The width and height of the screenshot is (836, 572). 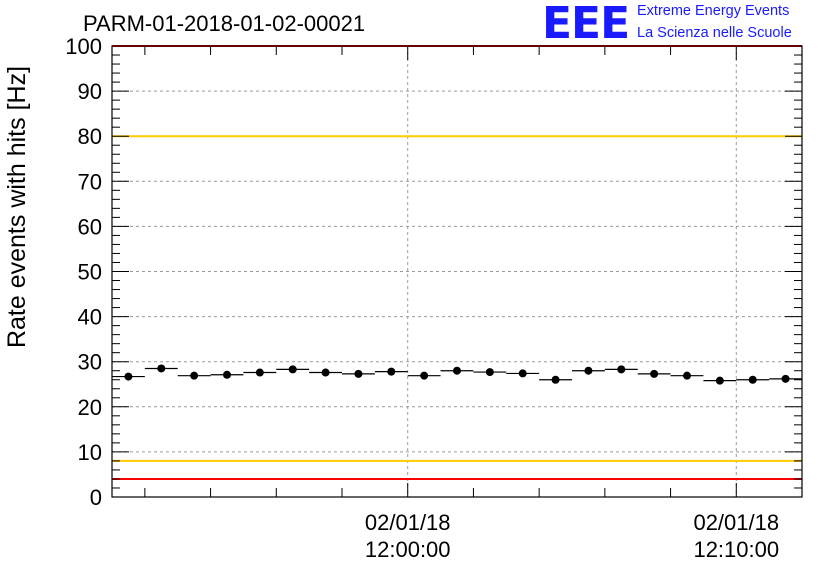 I want to click on y-tick-label: 20, so click(x=90, y=407).